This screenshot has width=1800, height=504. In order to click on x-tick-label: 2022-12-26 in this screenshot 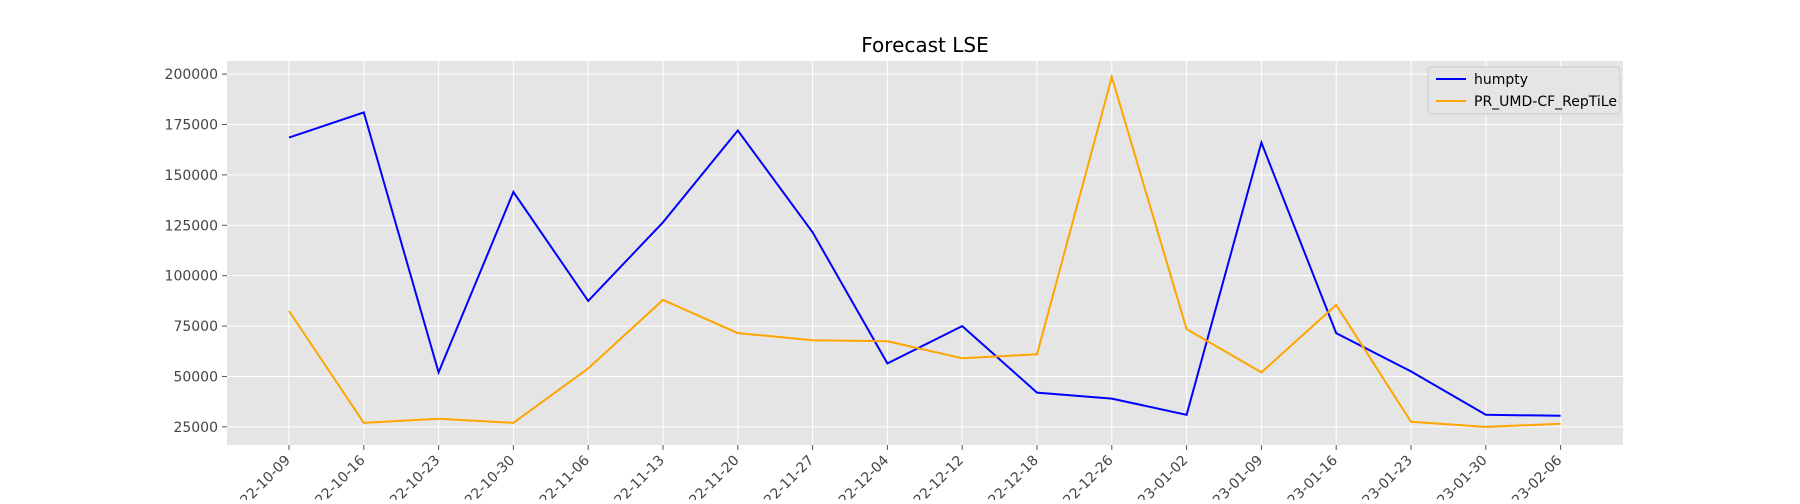, I will do `click(1082, 476)`.